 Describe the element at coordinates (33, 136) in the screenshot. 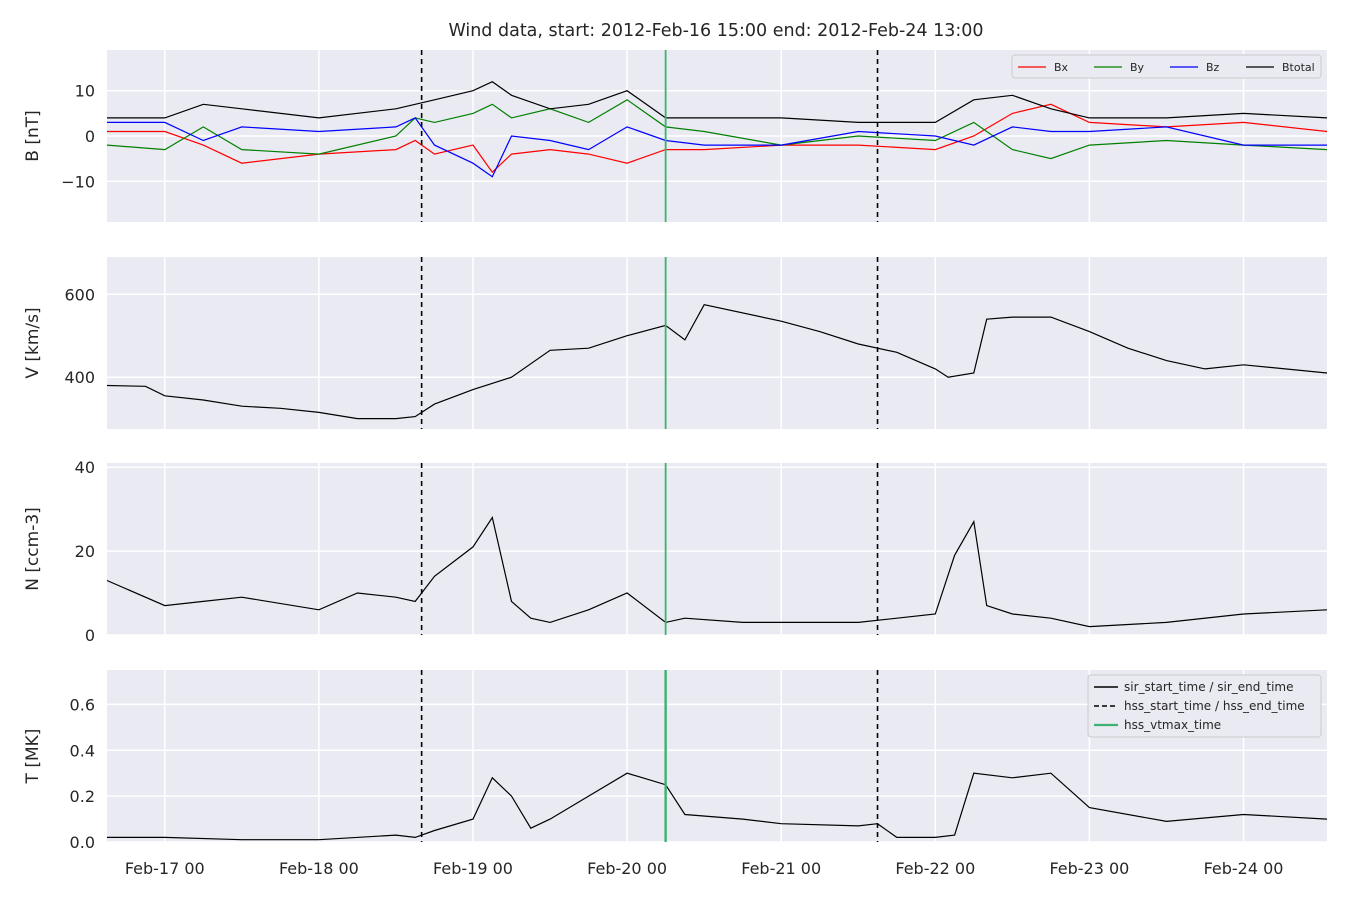

I see `y-axis-label: B [nT]` at that location.